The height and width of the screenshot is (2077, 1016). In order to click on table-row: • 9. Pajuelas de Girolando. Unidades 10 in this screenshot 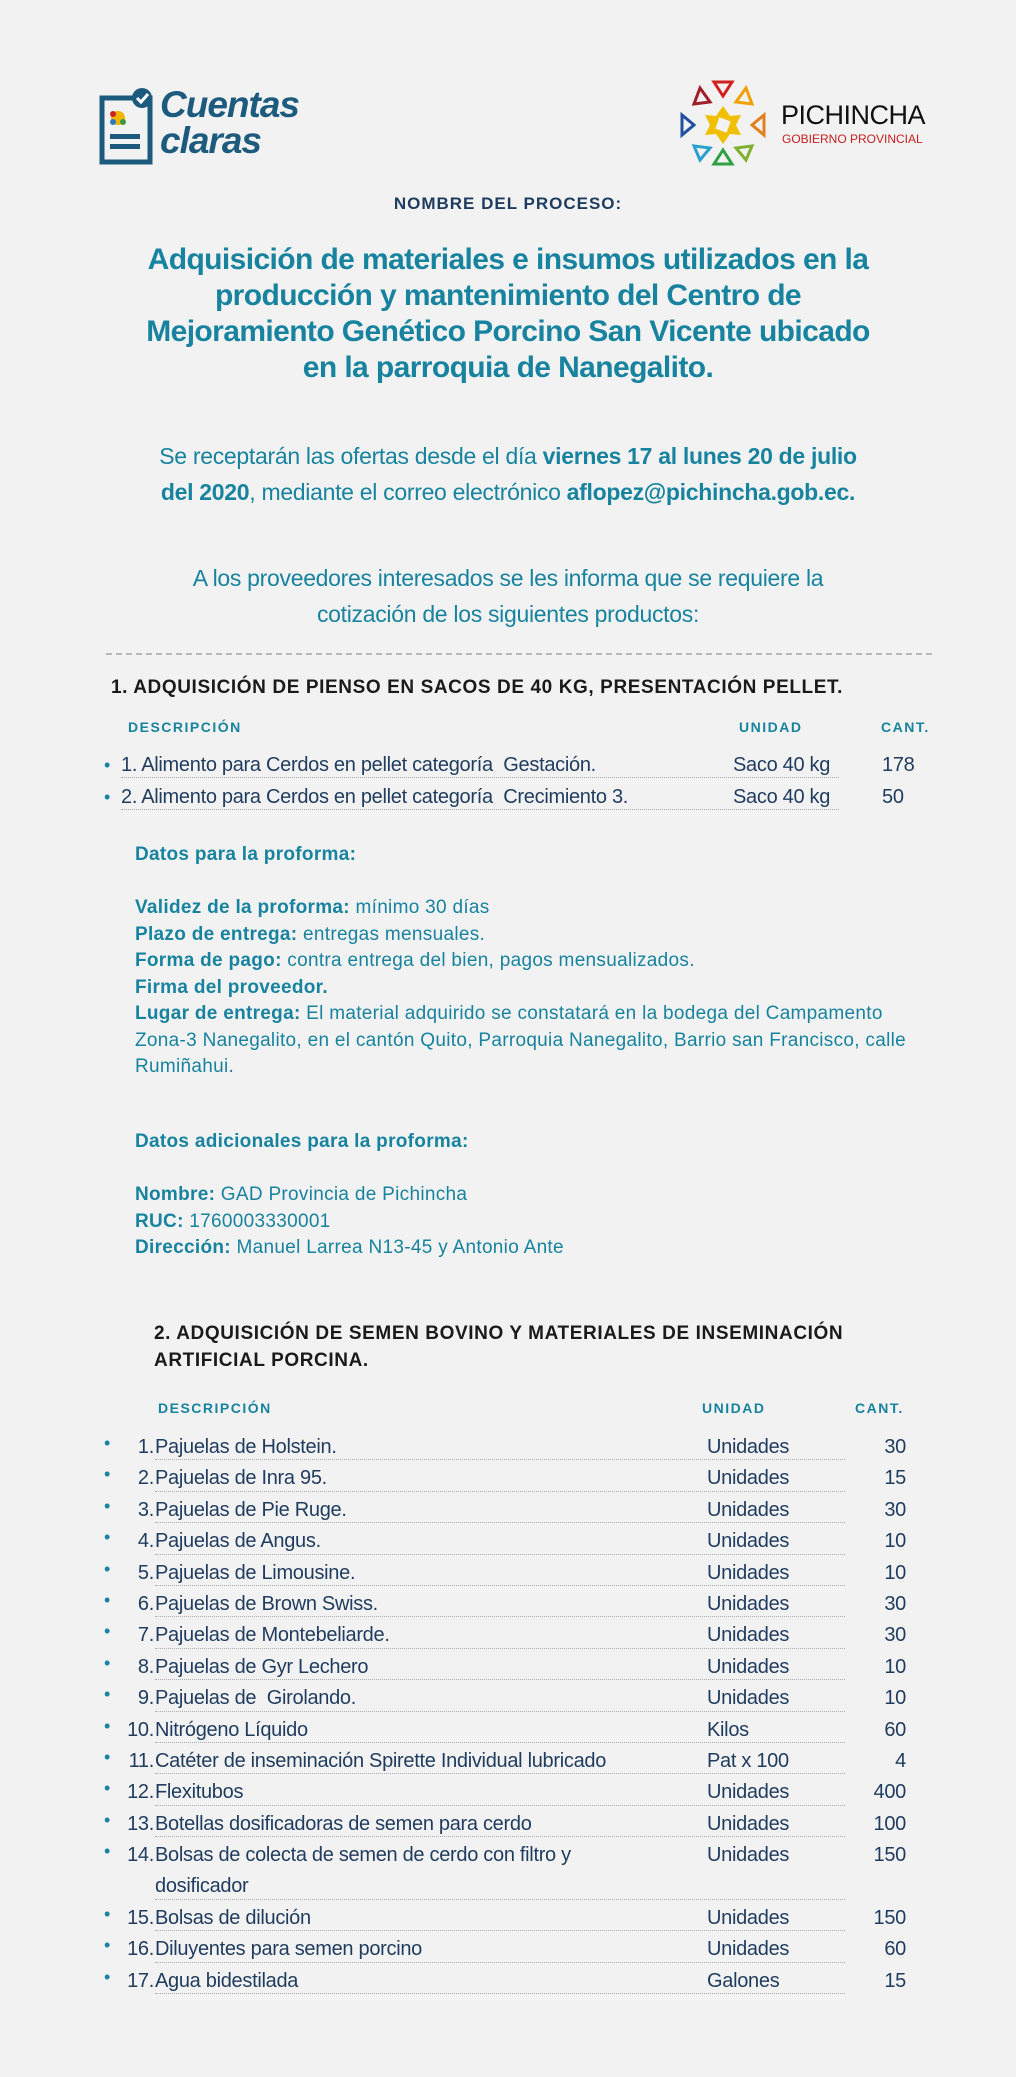, I will do `click(514, 1698)`.